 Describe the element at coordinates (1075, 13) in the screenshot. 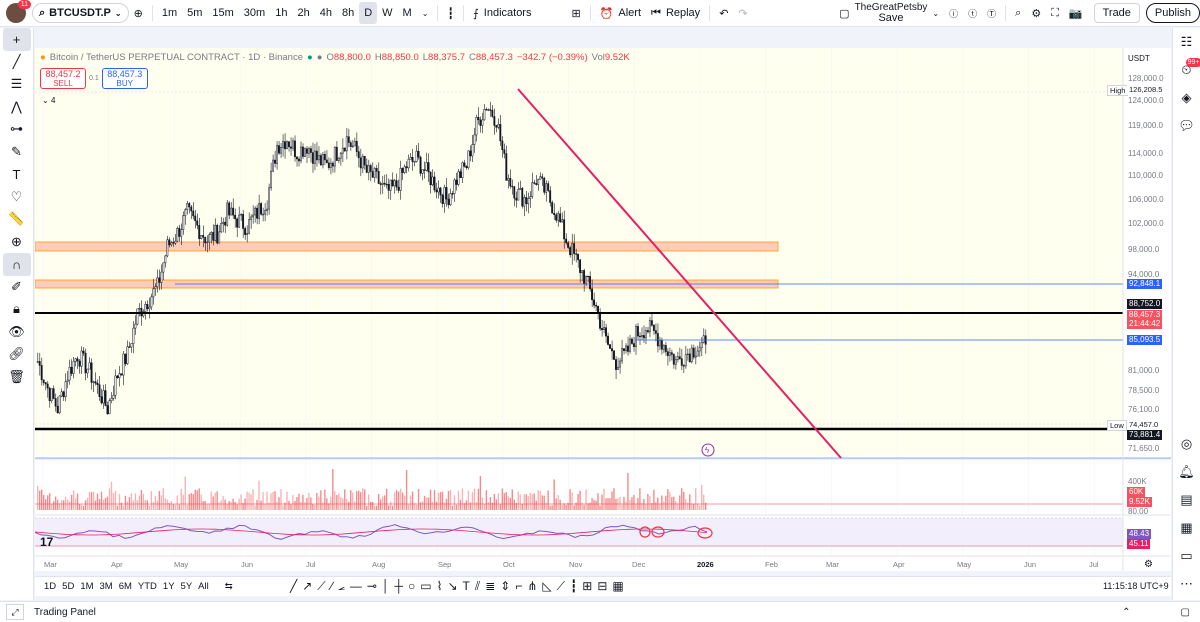

I see `camera-icon: 📷` at that location.